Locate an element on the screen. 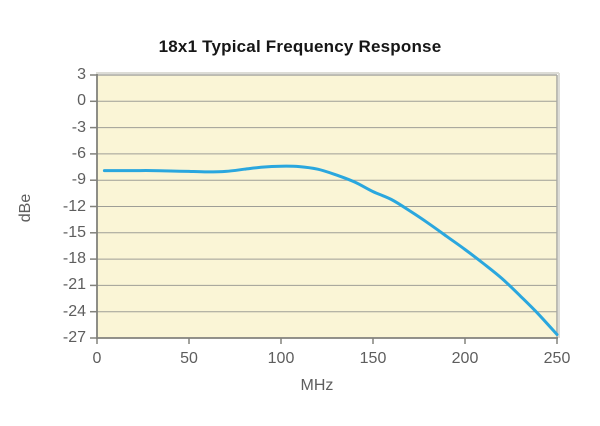 Image resolution: width=600 pixels, height=426 pixels. y-tick-label--6: -6 is located at coordinates (78, 153).